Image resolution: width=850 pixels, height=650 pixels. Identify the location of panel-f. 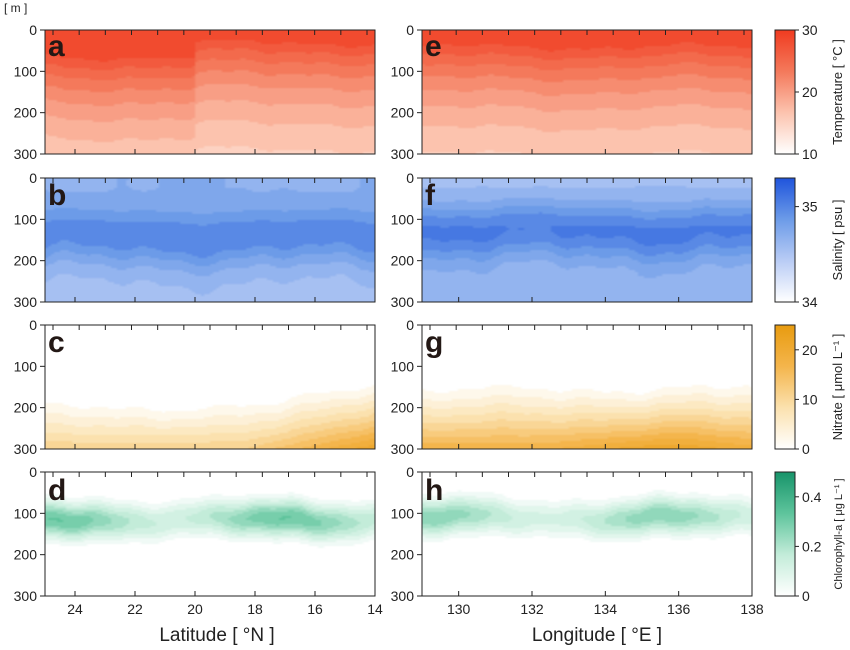
(587, 240).